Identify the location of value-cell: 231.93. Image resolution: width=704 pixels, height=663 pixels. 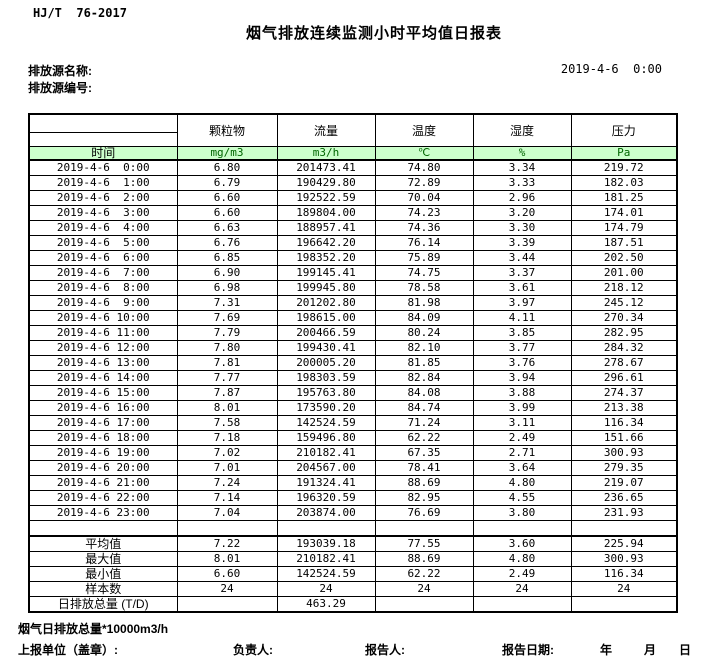
(624, 513).